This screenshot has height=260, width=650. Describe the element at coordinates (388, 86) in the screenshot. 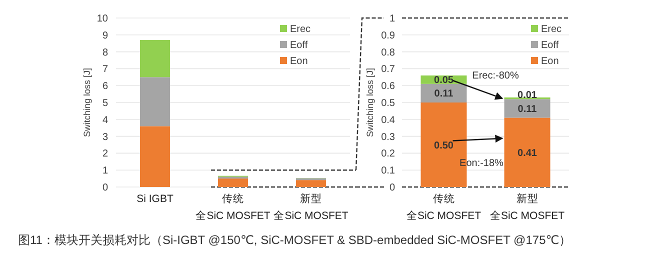

I see `y-tick-label: 0.6` at that location.